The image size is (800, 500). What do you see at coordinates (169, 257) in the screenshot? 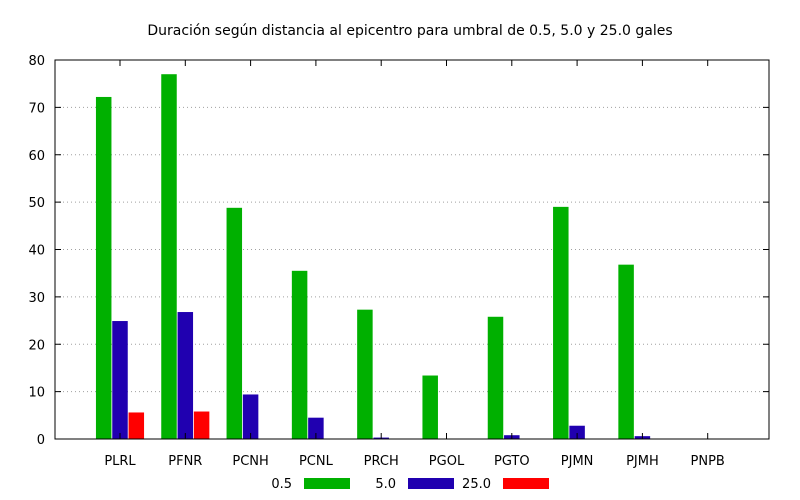
I see `bar-pfnr-0.5` at bounding box center [169, 257].